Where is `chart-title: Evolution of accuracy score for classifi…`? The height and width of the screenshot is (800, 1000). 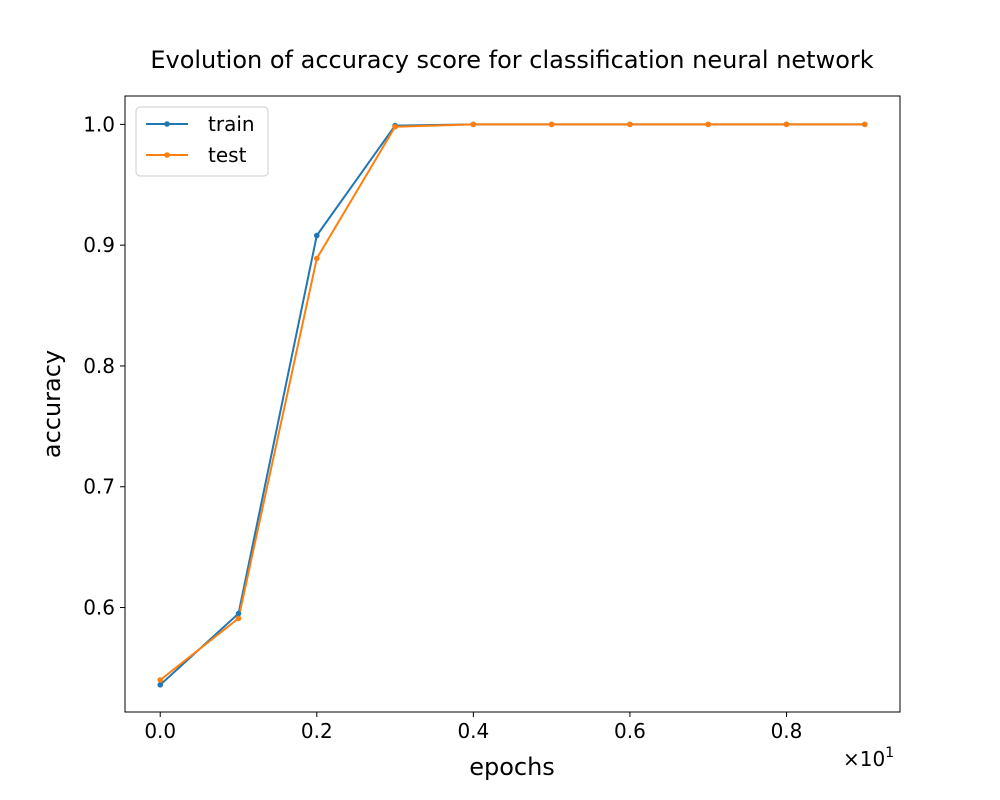 chart-title: Evolution of accuracy score for classifi… is located at coordinates (511, 60).